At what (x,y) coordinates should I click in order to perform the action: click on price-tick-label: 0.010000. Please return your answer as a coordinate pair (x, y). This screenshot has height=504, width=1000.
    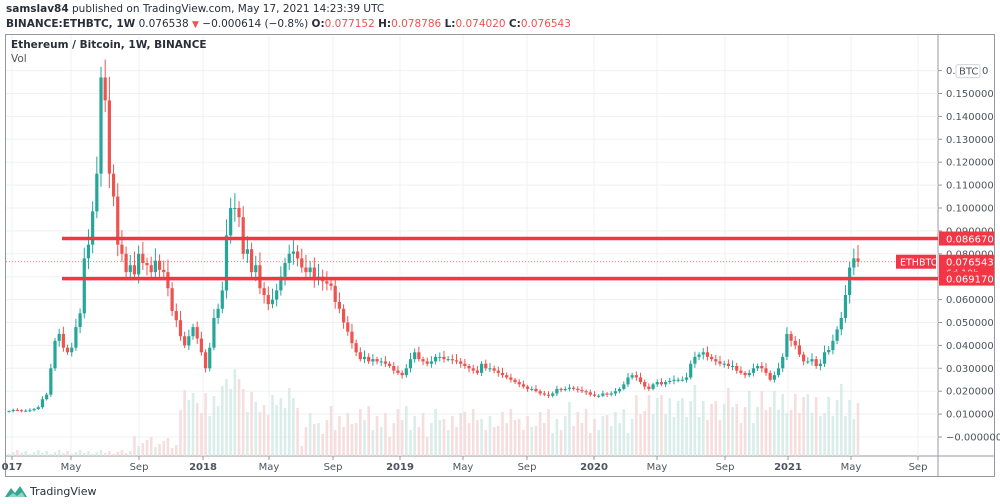
    Looking at the image, I should click on (970, 415).